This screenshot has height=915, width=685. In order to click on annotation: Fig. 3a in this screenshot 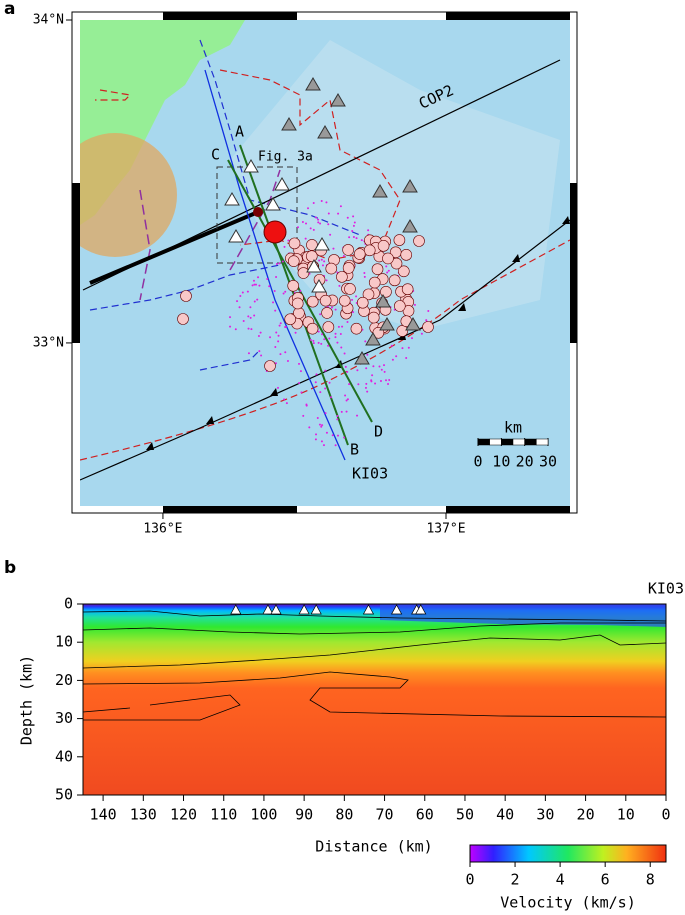, I will do `click(285, 157)`.